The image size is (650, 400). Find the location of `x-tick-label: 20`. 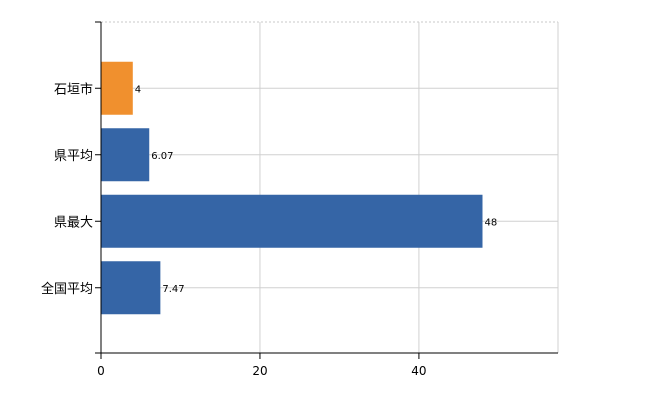

x-tick-label: 20 is located at coordinates (259, 371).